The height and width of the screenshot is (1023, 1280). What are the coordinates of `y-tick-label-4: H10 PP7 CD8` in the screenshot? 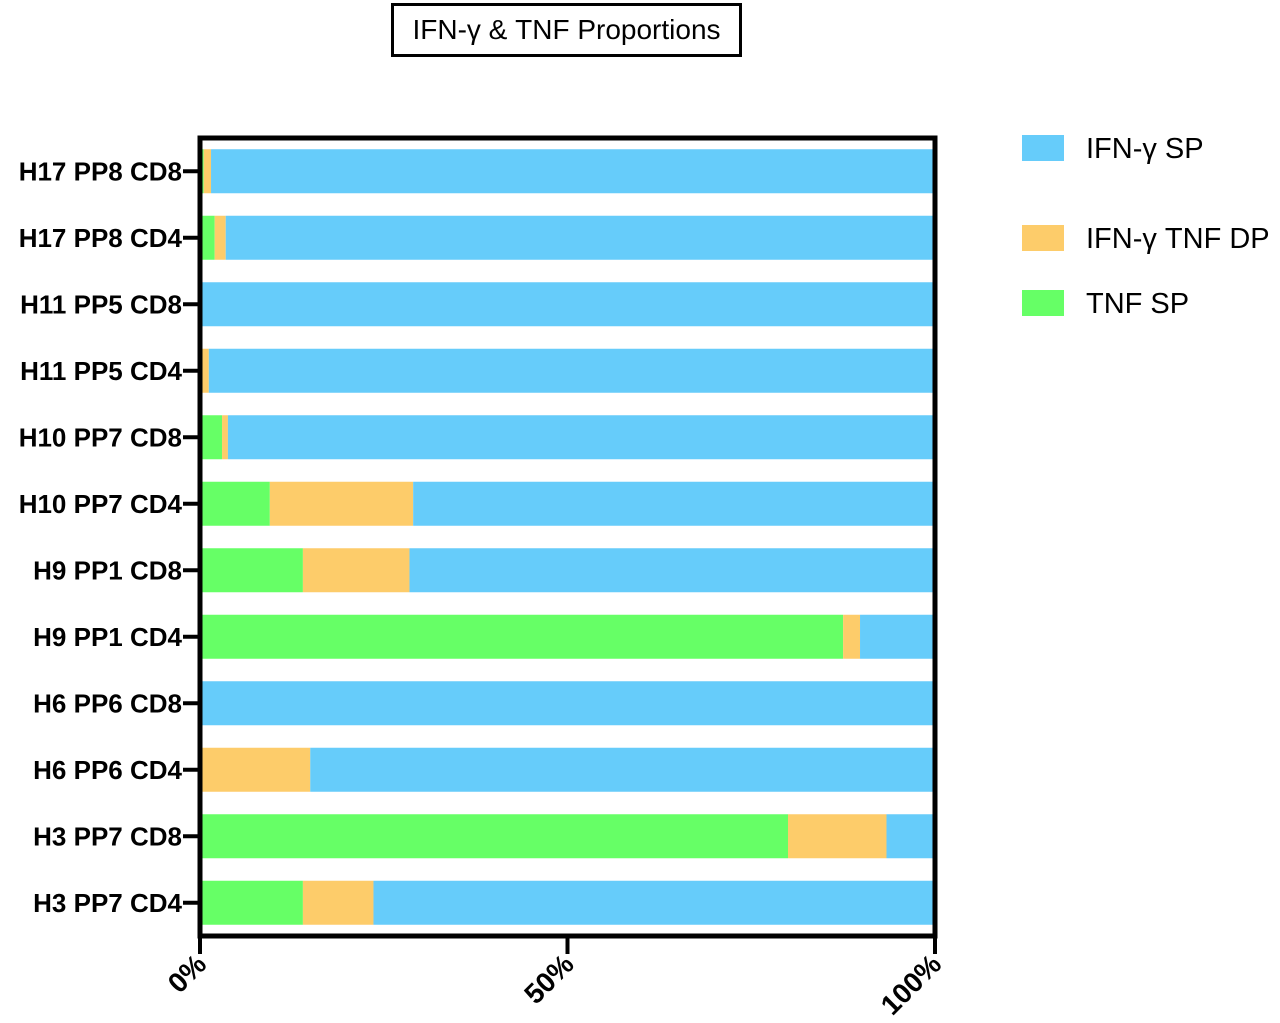 It's located at (100, 437).